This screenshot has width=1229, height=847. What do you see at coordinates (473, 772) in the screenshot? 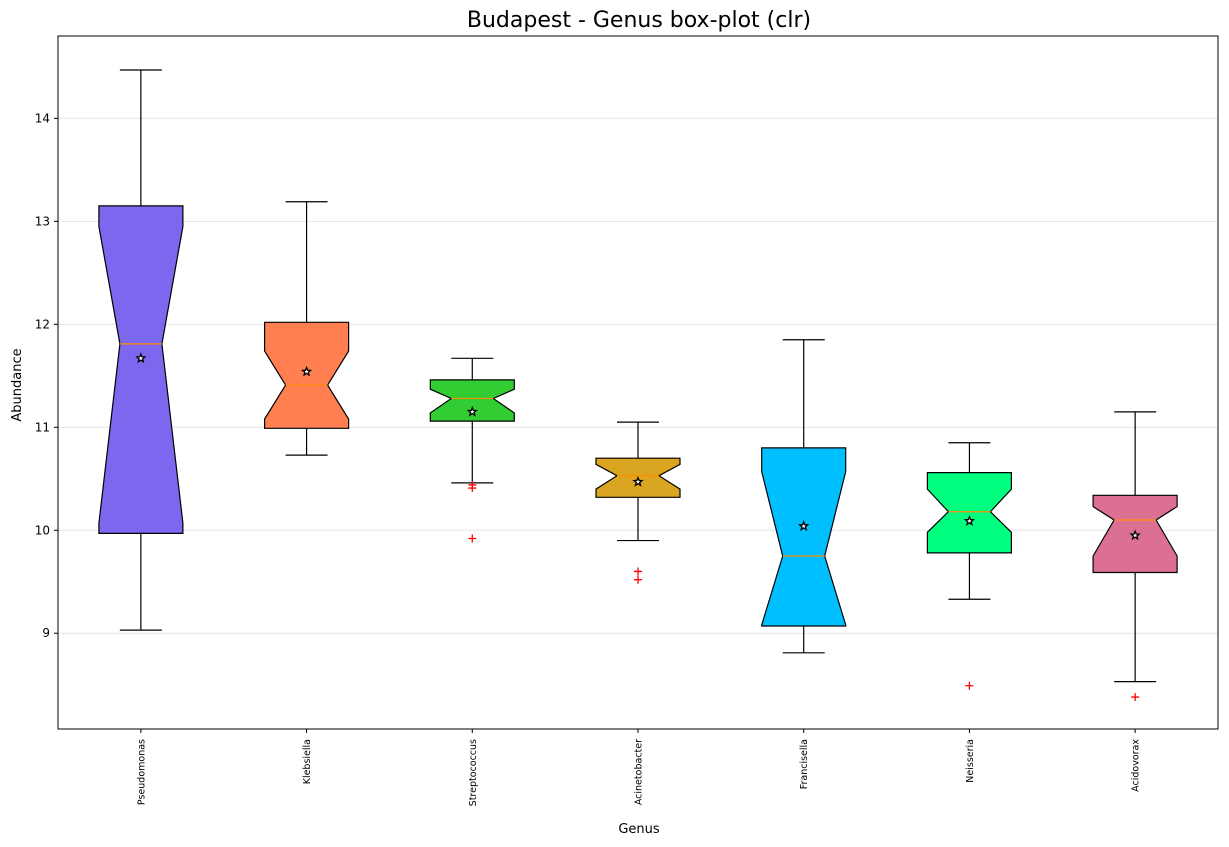
I see `x-tick-label: Streptococcus` at bounding box center [473, 772].